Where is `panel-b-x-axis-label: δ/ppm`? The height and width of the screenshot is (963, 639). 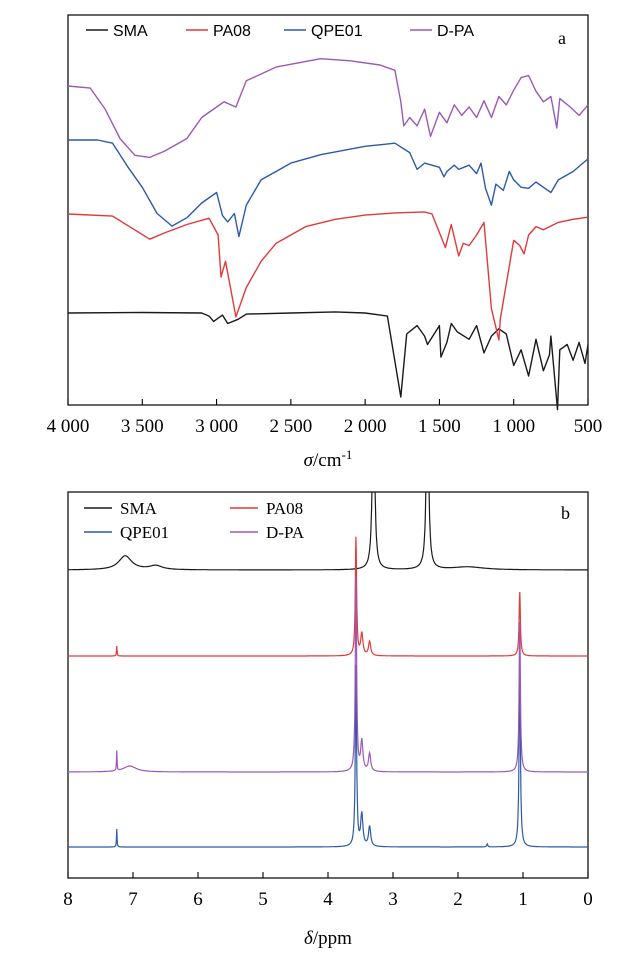 panel-b-x-axis-label: δ/ppm is located at coordinates (328, 938).